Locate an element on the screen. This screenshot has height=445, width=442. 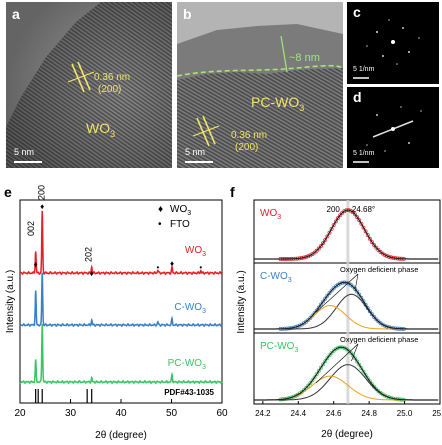
panel-f-series-label-0: WO3 is located at coordinates (270, 214).